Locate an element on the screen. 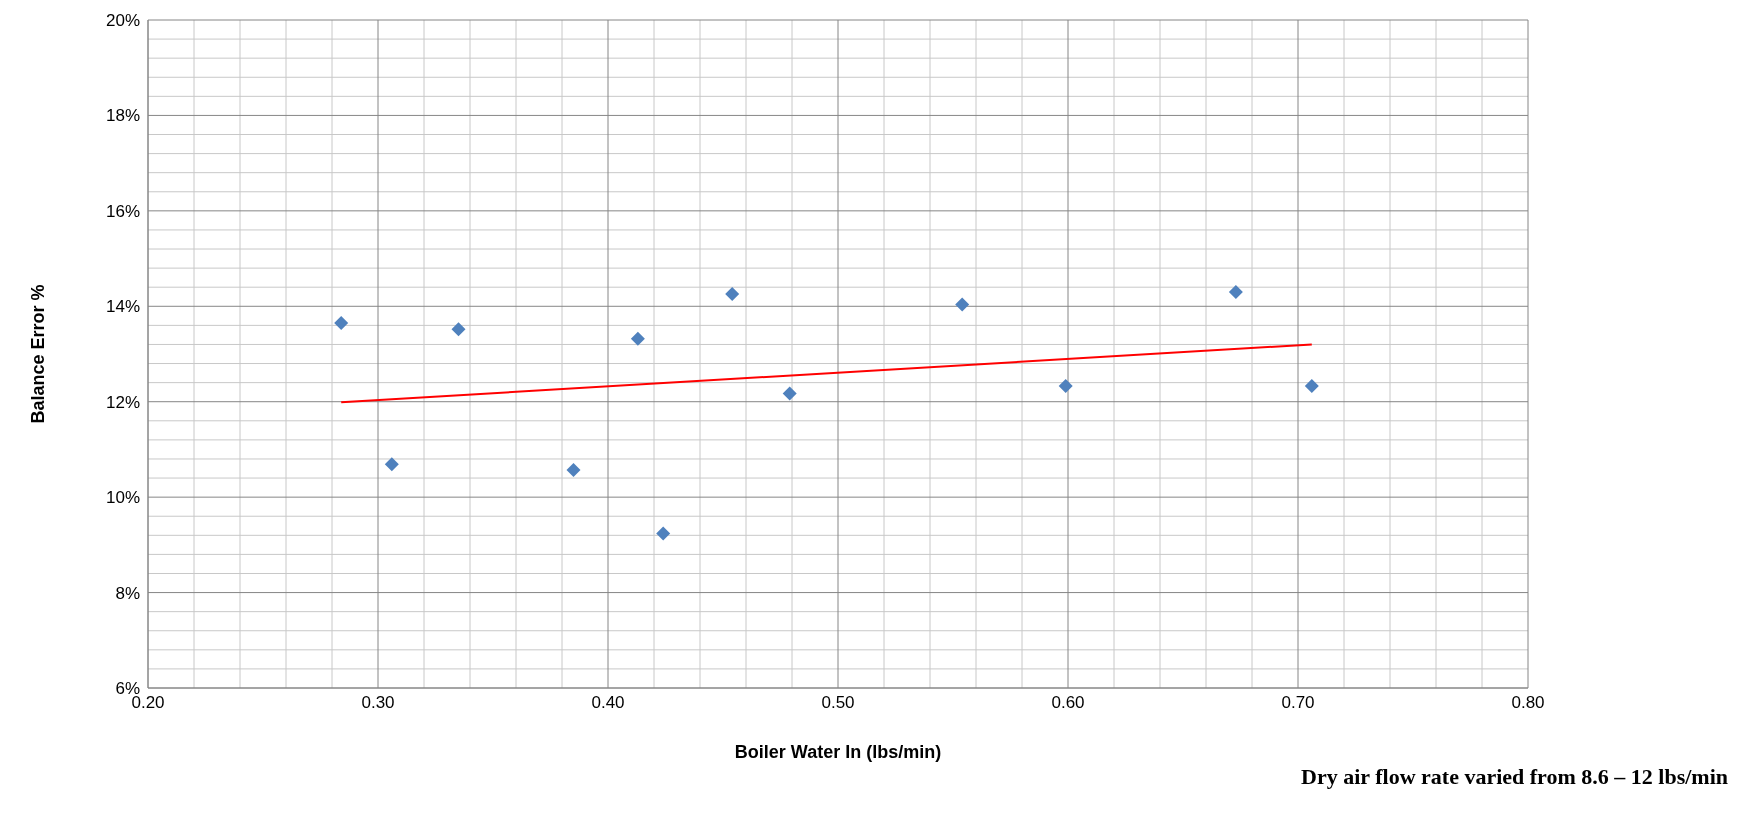 This screenshot has height=817, width=1745. text: Dry air flow rate varied from 8.6 – 12 lbs/min is located at coordinates (1514, 777).